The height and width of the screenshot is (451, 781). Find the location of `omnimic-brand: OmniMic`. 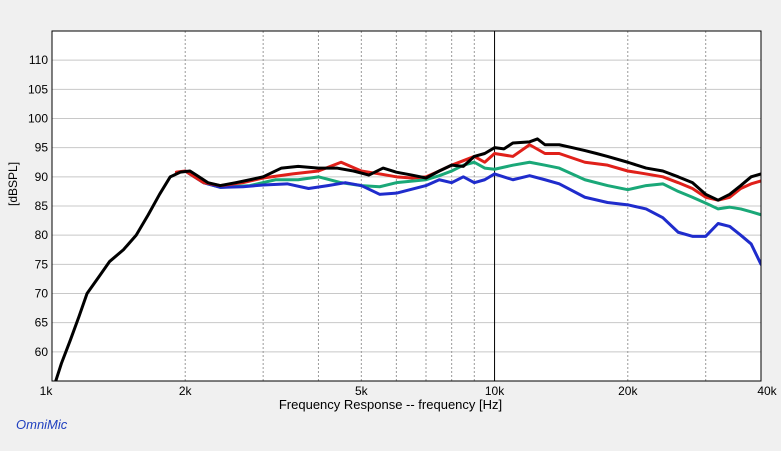

omnimic-brand: OmniMic is located at coordinates (42, 424).